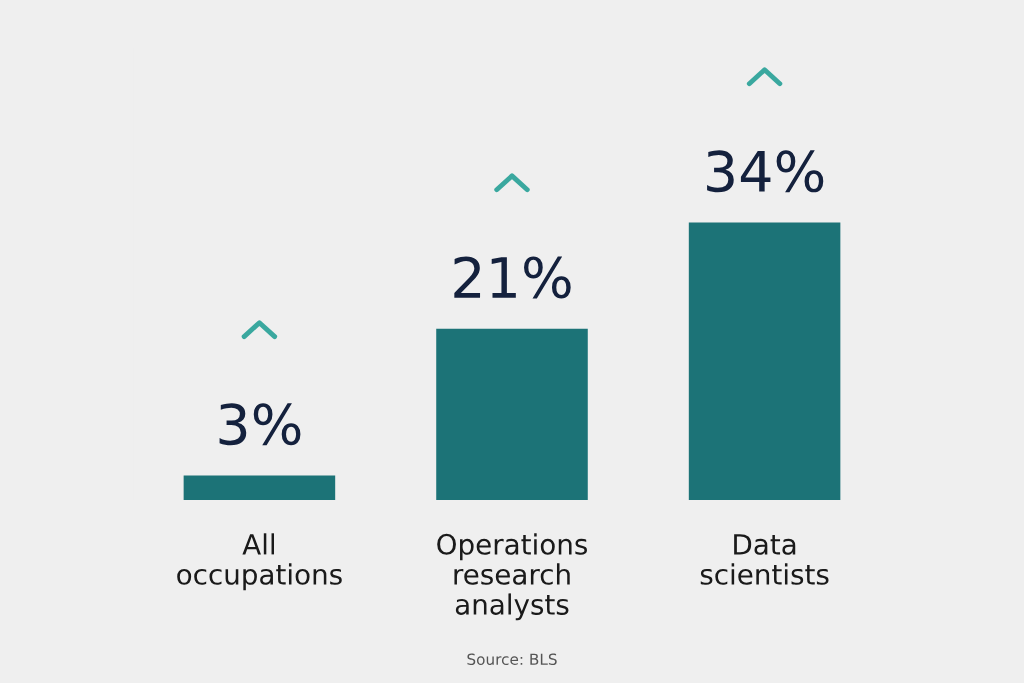  I want to click on data-label: 34%, so click(765, 171).